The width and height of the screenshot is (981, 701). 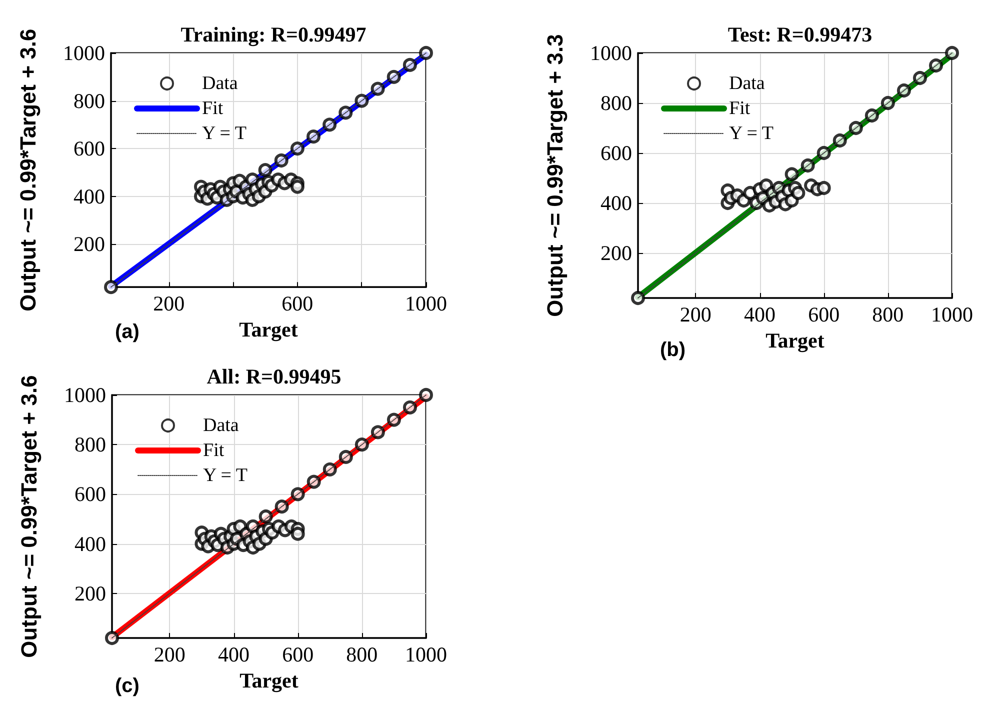 I want to click on chart-title: Training: R=0.99497, so click(x=273, y=34).